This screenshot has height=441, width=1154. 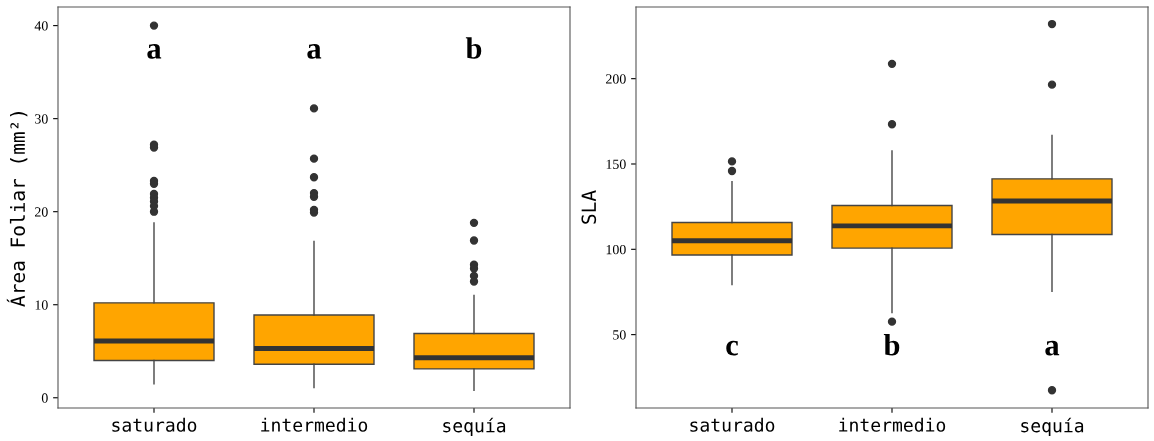 What do you see at coordinates (17, 209) in the screenshot?
I see `y-axis-title: Área Foliar (mm²)` at bounding box center [17, 209].